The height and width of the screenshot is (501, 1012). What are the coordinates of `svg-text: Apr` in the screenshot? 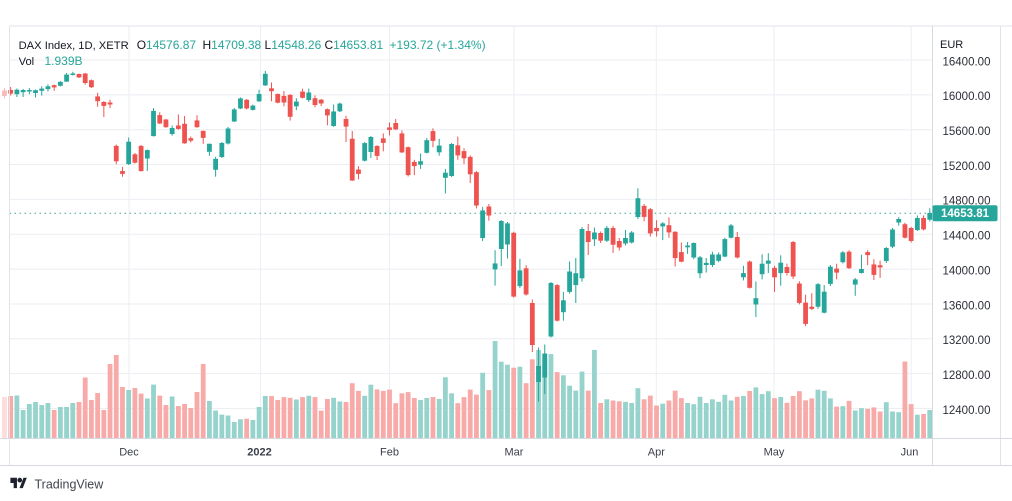 It's located at (656, 452).